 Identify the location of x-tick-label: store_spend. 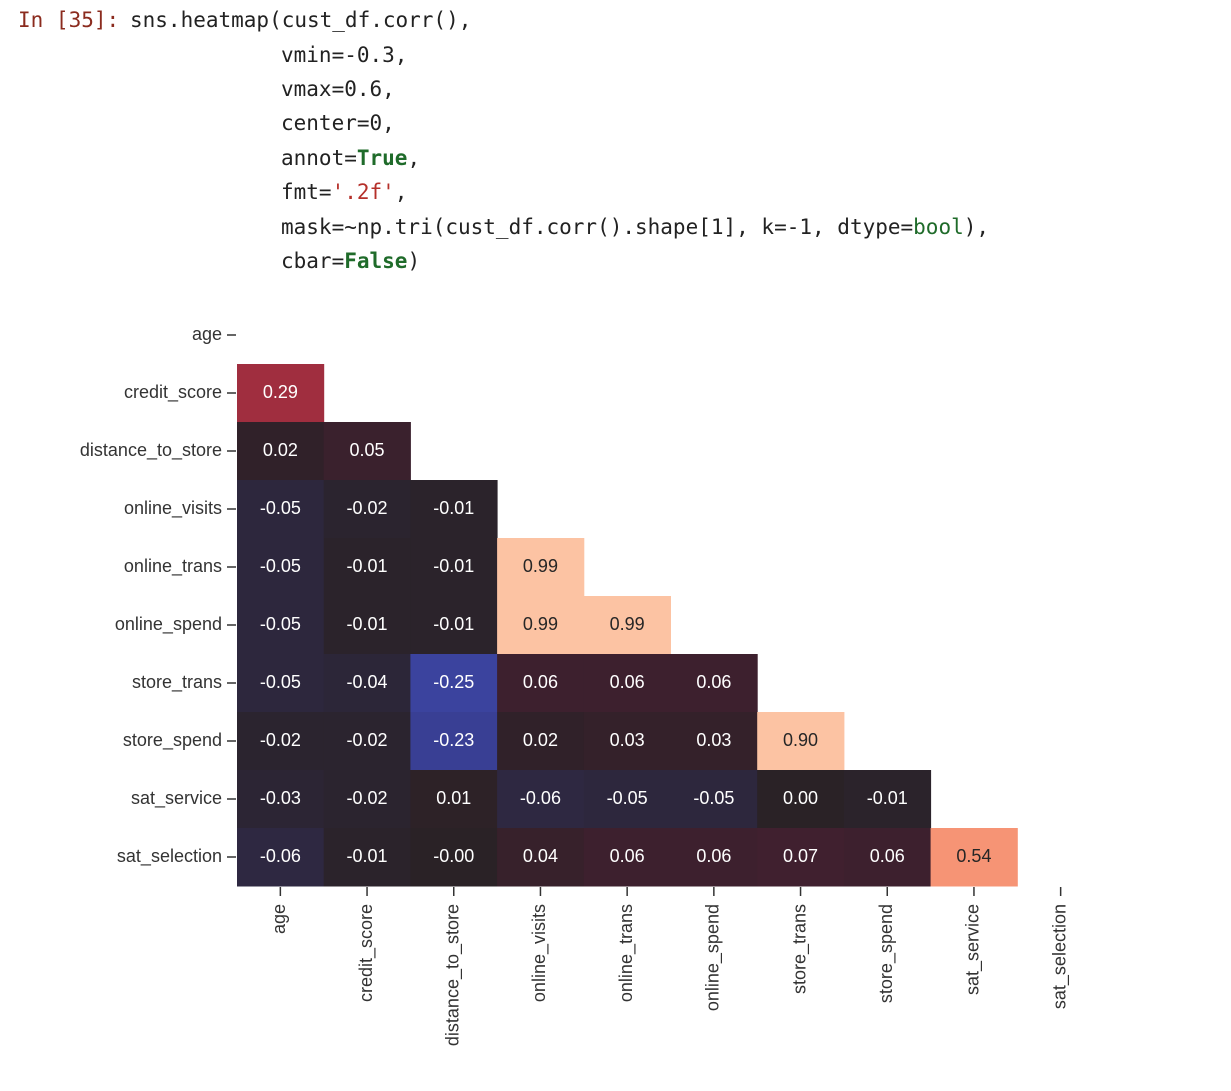
(886, 953).